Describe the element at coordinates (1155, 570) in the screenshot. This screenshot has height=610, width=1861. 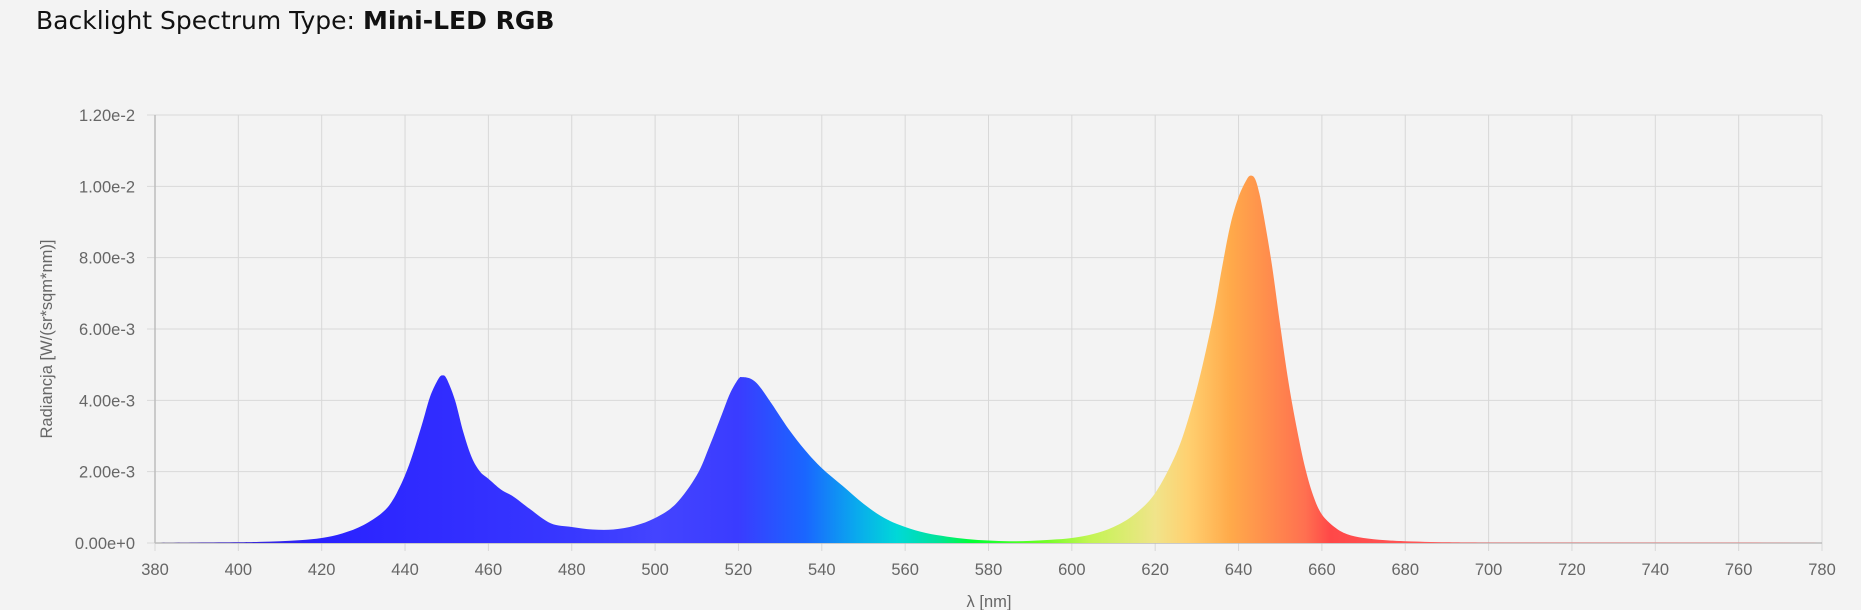
I see `x-tick-label: 620` at that location.